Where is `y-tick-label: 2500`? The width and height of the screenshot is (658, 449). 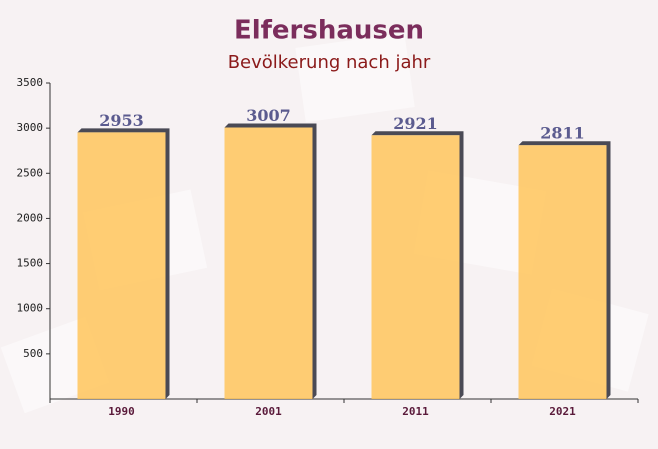 y-tick-label: 2500 is located at coordinates (30, 172).